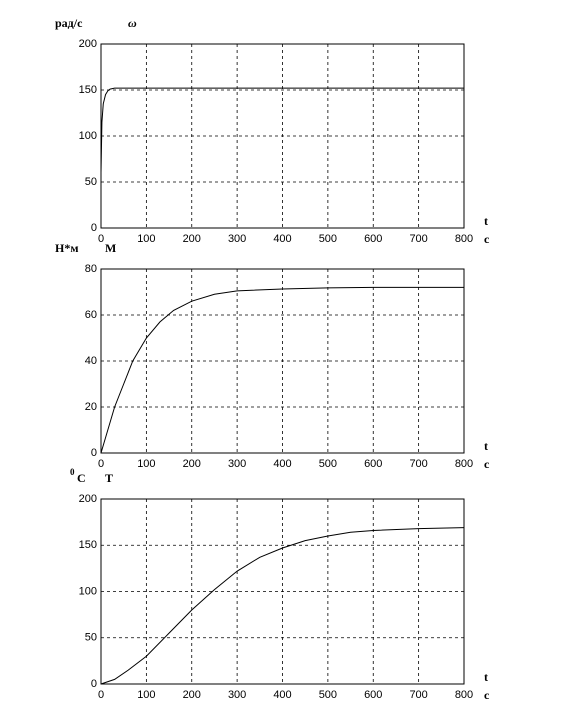  Describe the element at coordinates (72, 472) in the screenshot. I see `y-unit-sup: 0` at that location.